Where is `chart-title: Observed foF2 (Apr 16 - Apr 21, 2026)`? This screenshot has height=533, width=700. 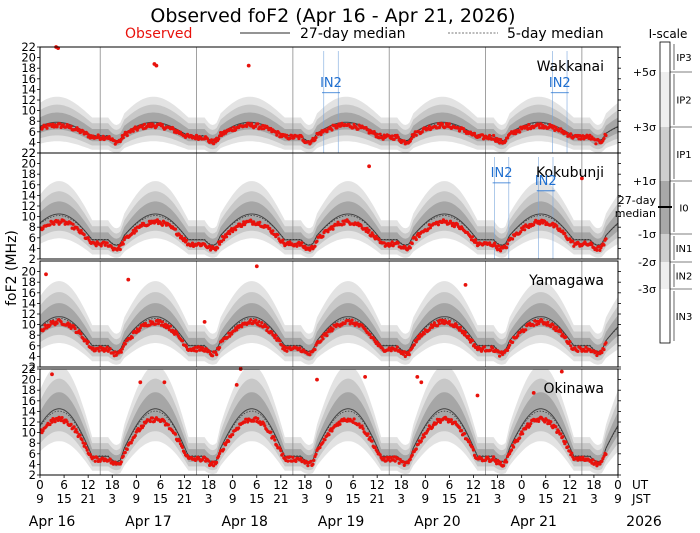
chart-title: Observed foF2 (Apr 16 - Apr 21, 2026) is located at coordinates (332, 16).